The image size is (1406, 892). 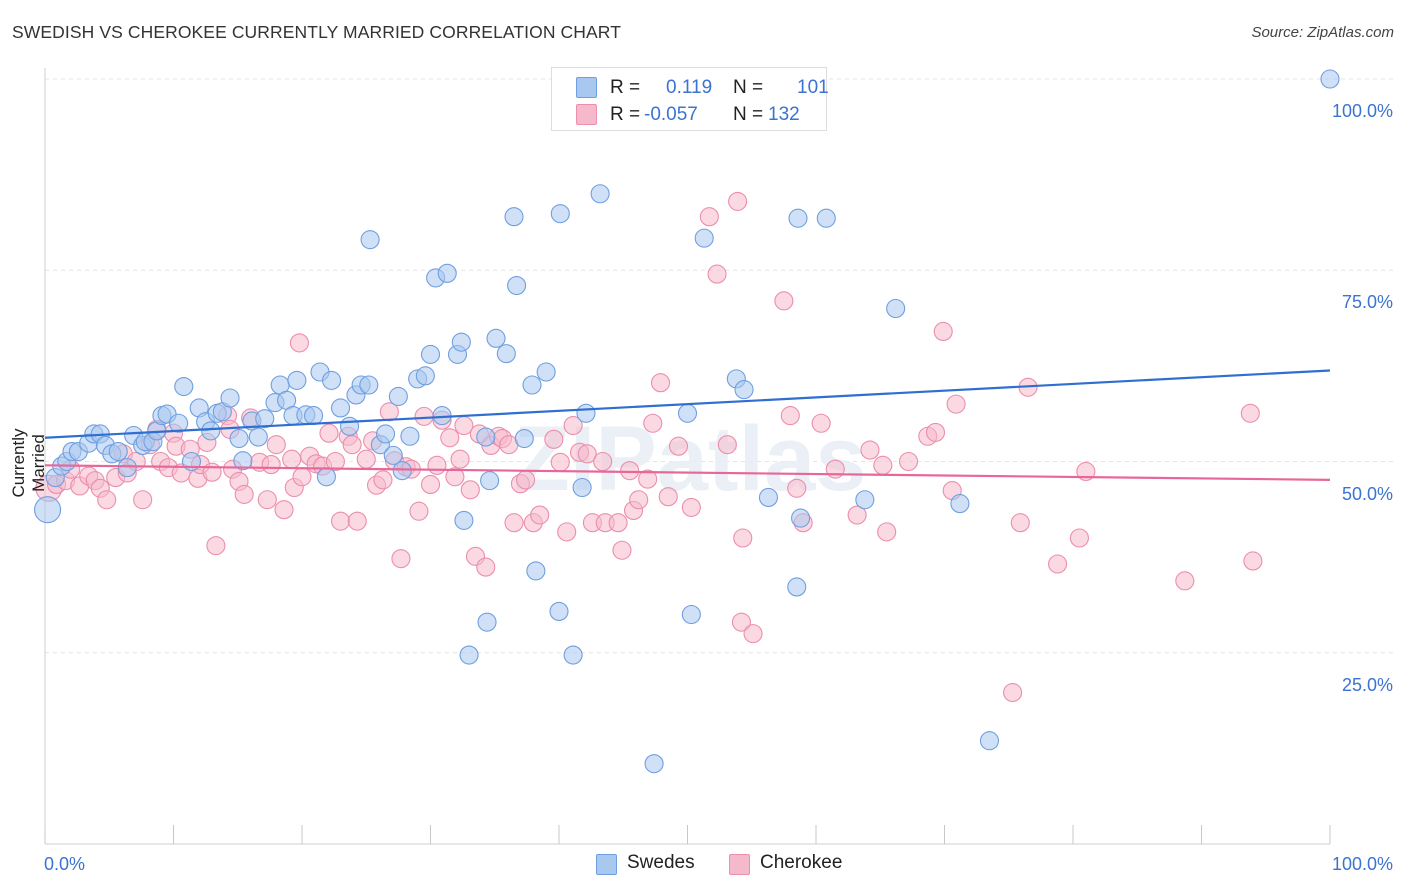 I want to click on legend-swedes-swatch, so click(x=606, y=864).